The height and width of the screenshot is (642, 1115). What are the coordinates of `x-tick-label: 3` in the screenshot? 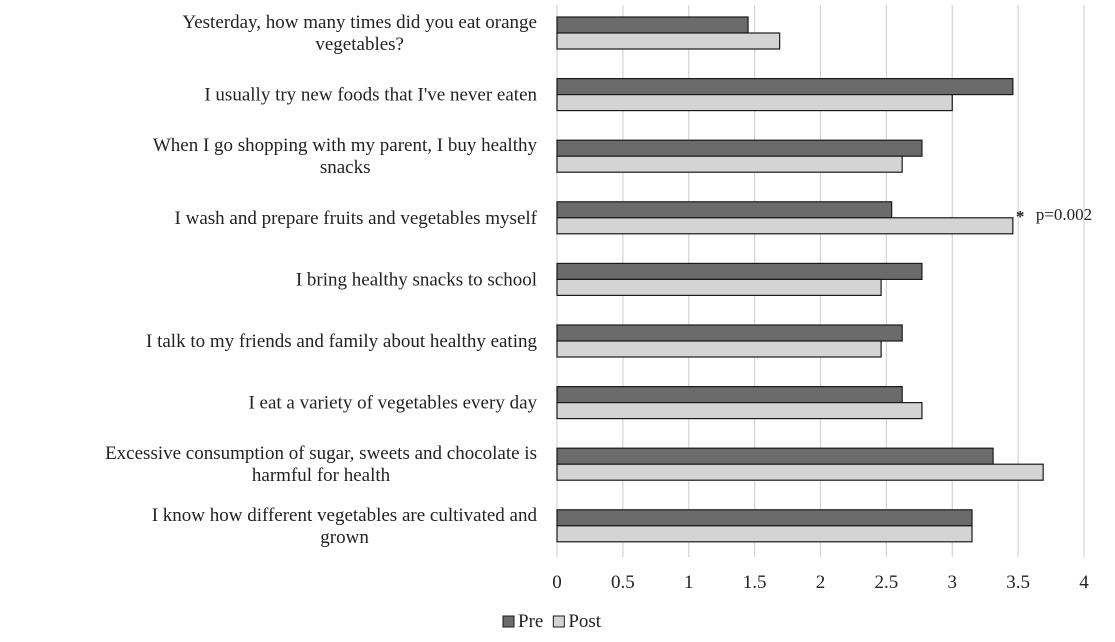 It's located at (953, 582).